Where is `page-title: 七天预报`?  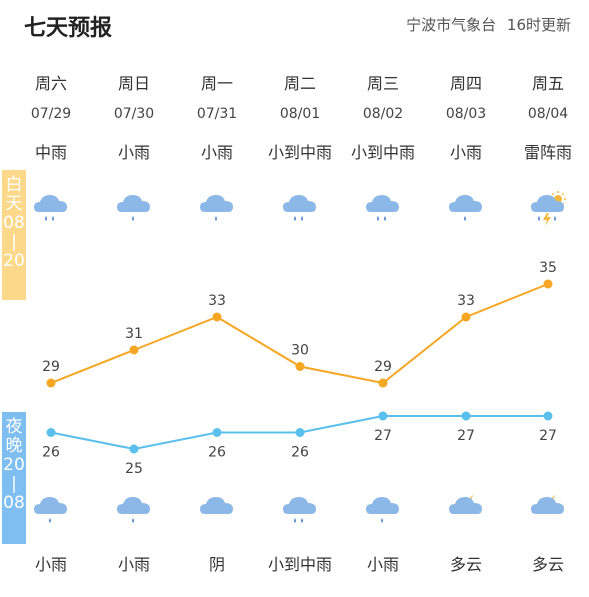 page-title: 七天预报 is located at coordinates (68, 28).